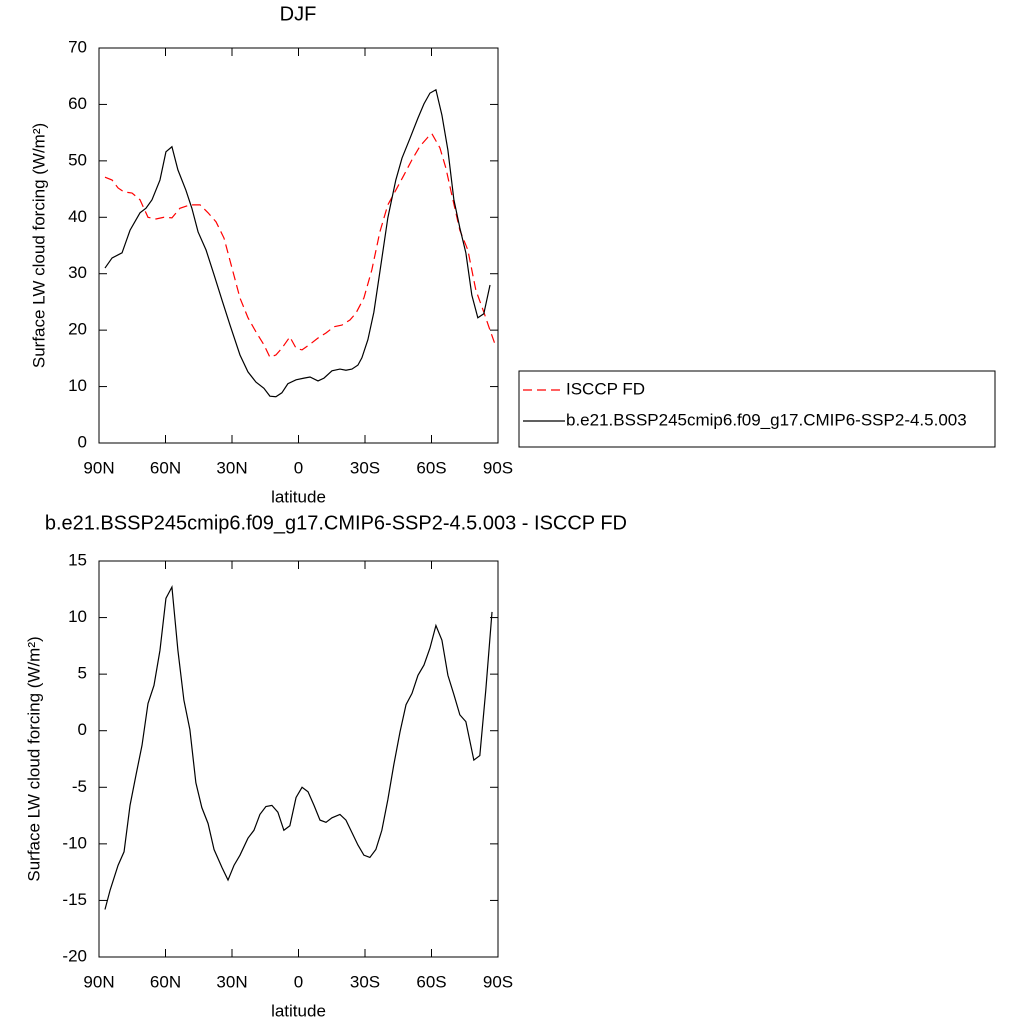 This screenshot has height=1024, width=1024. Describe the element at coordinates (74, 899) in the screenshot. I see `y-tick-label: -15` at that location.